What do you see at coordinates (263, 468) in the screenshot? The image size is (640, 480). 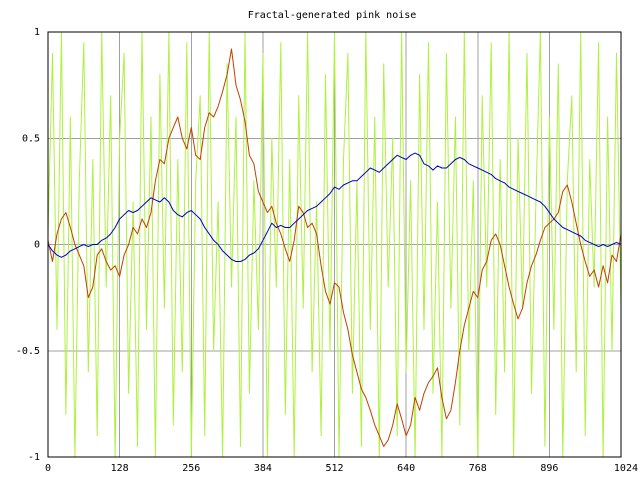 I see `x-tick-label: 384` at bounding box center [263, 468].